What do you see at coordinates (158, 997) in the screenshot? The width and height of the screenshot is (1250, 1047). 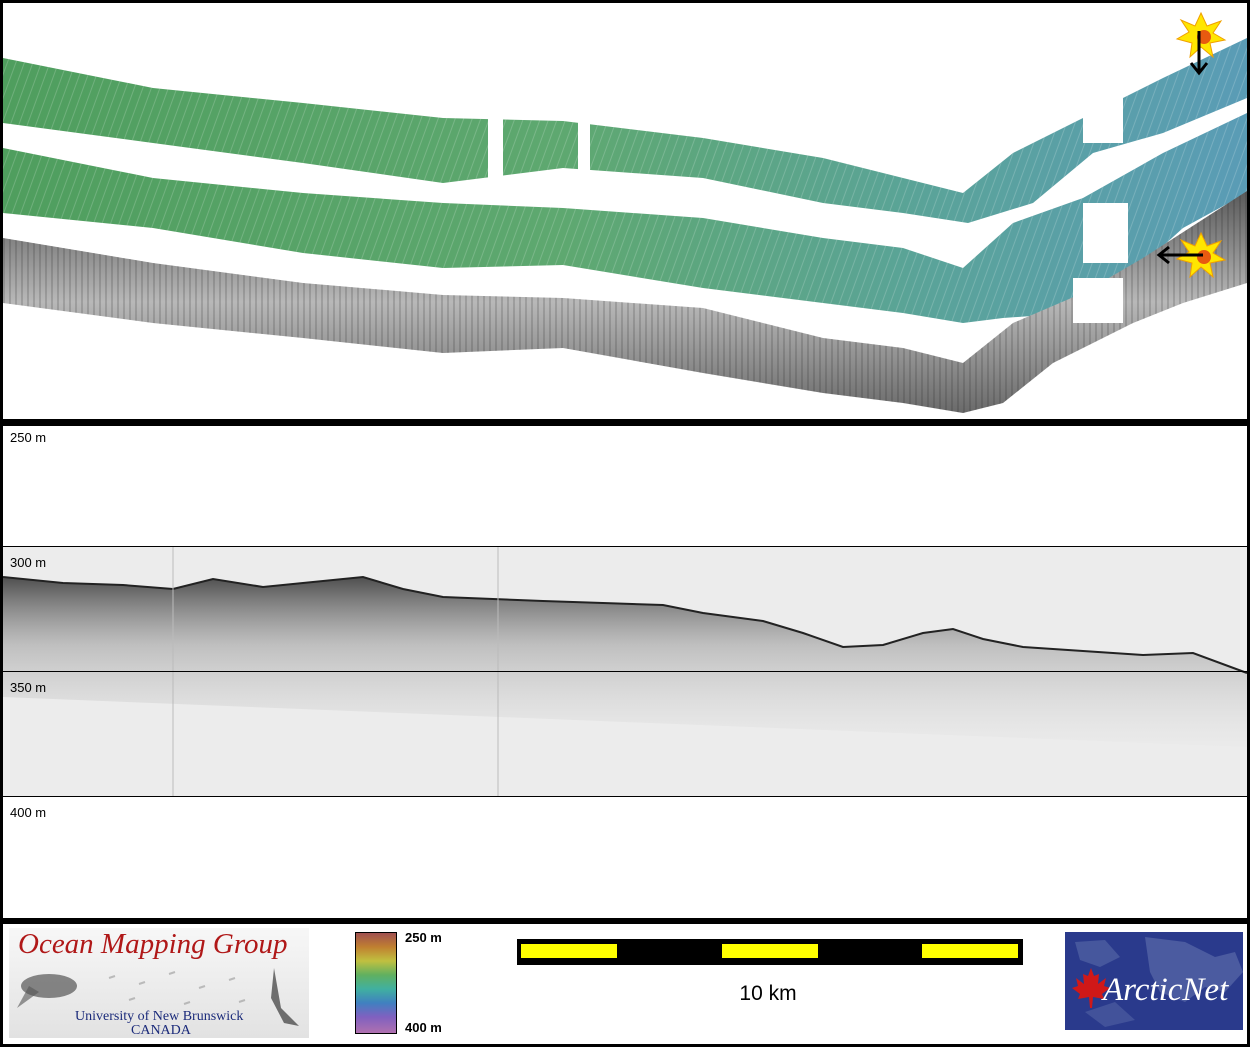 I see `logo-graphic` at bounding box center [158, 997].